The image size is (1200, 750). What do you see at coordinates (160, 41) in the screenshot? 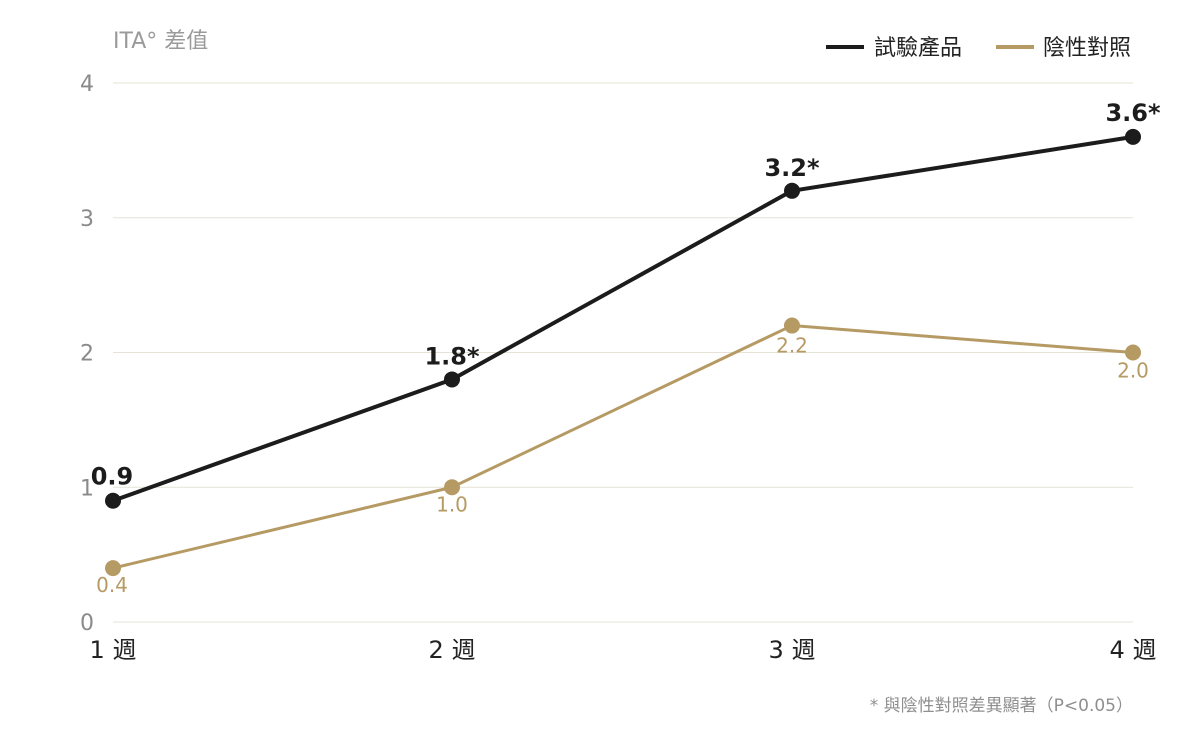
I see `y-axis-title: ITA° 差值` at bounding box center [160, 41].